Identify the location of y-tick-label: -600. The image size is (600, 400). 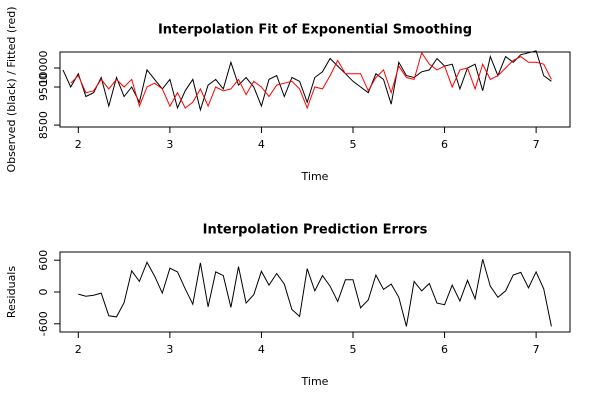
(43, 323).